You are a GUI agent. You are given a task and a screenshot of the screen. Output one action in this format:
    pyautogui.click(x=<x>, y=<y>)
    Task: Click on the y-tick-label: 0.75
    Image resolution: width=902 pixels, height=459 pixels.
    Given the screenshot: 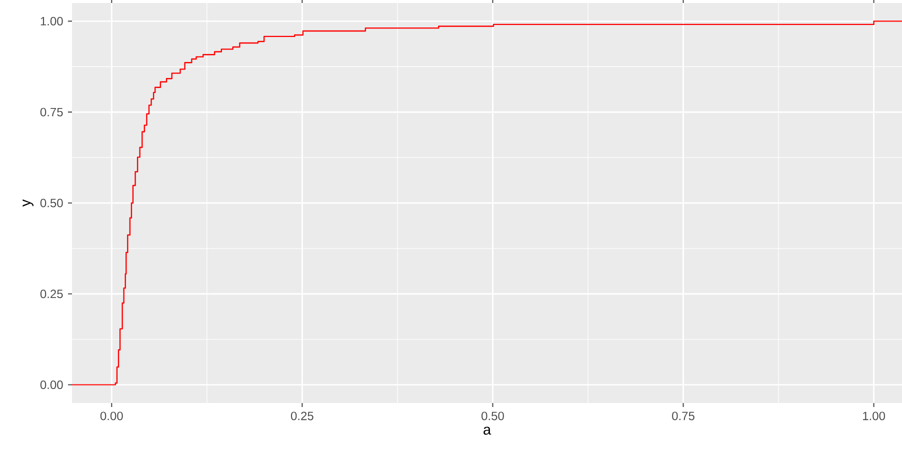 What is the action you would take?
    pyautogui.click(x=51, y=112)
    